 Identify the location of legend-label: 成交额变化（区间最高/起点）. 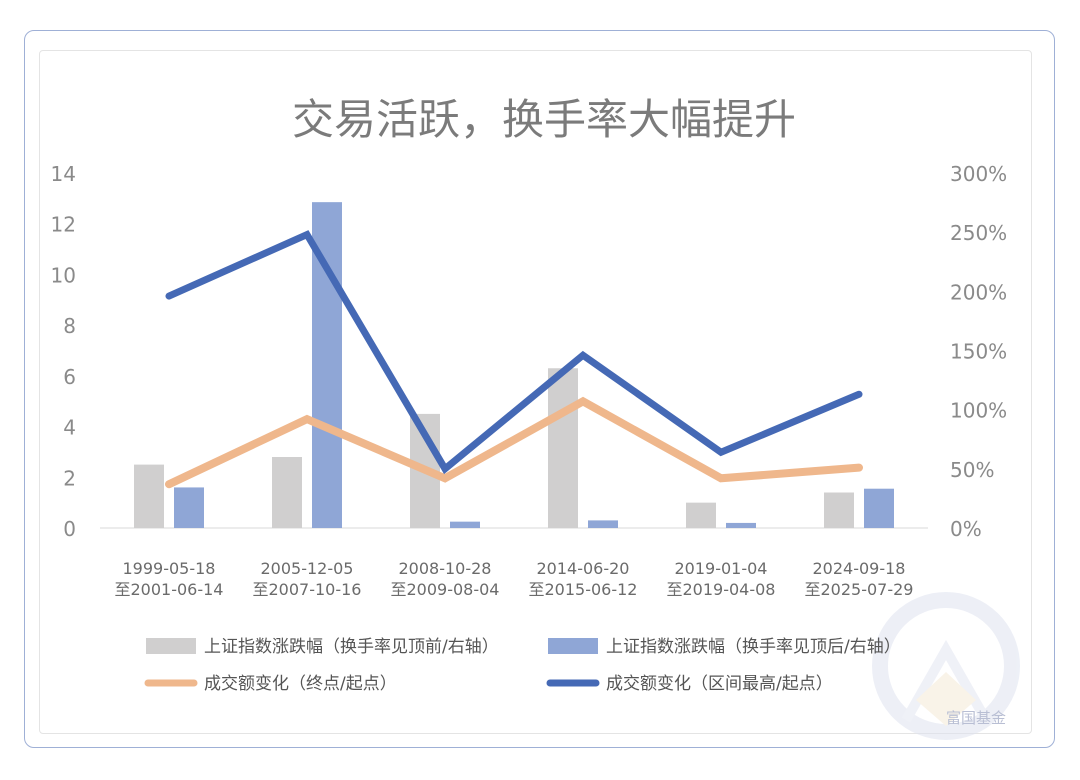
(719, 684).